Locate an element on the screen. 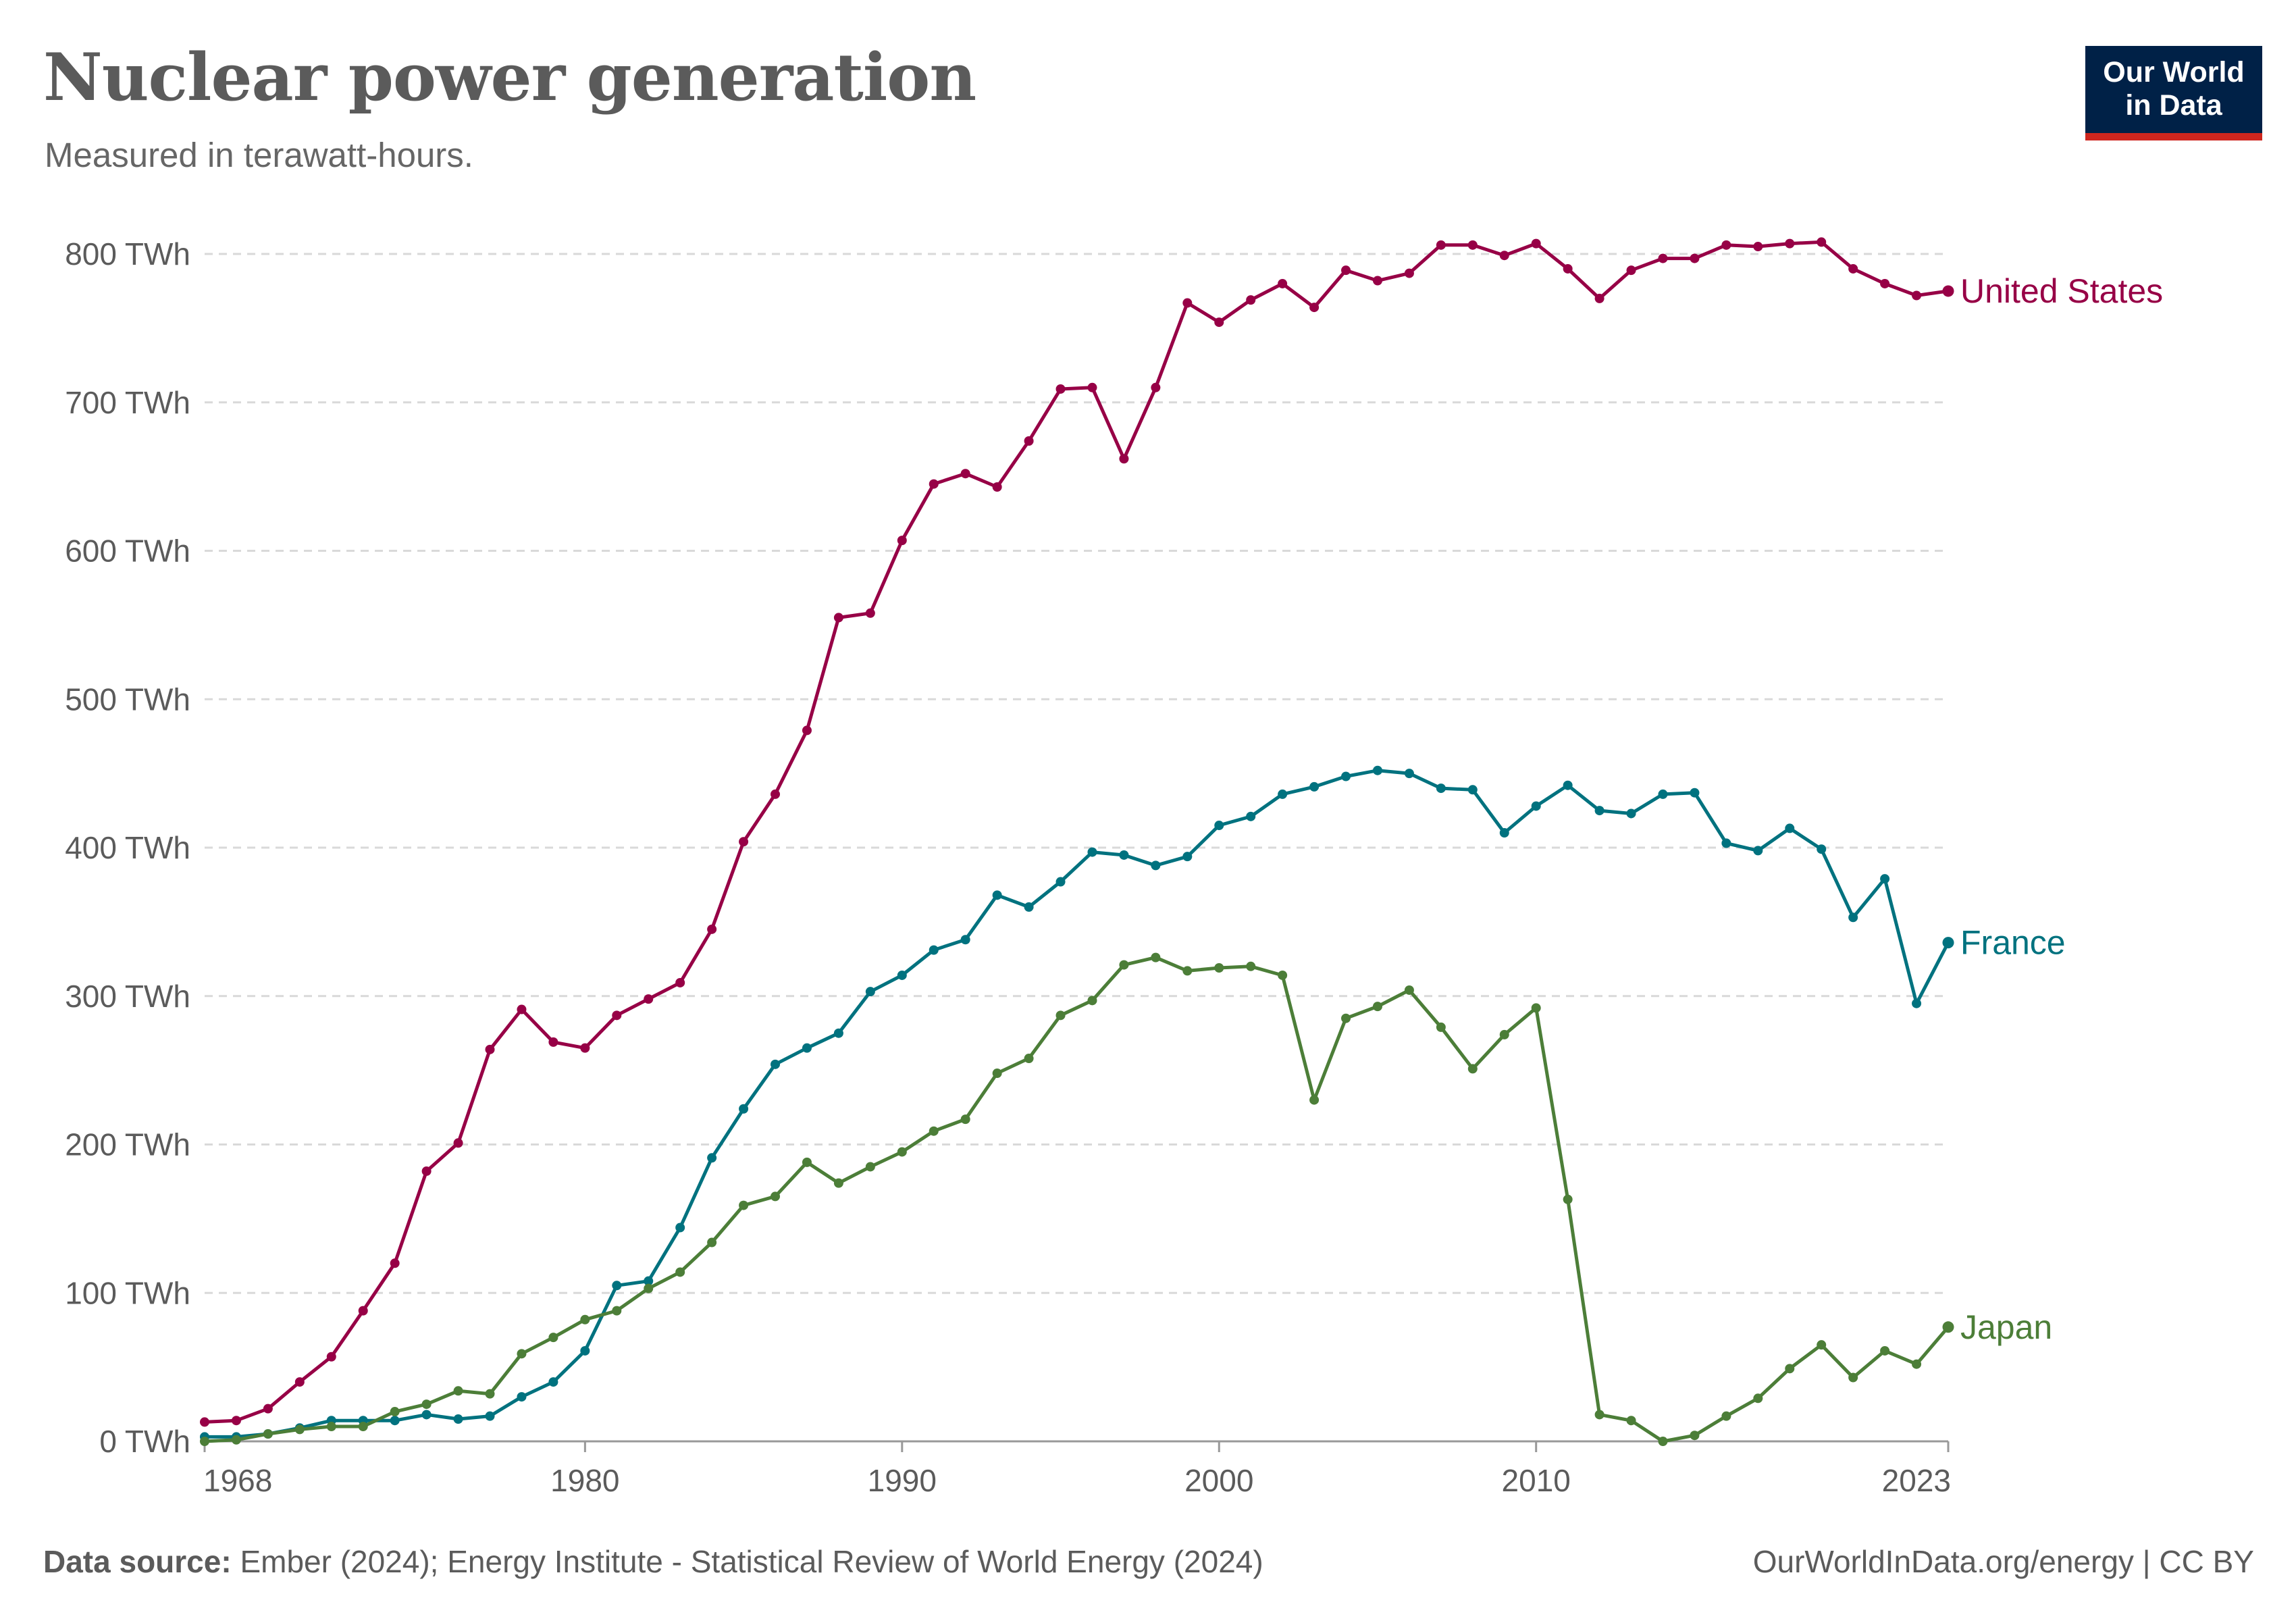  source-url-license: OurWorldInData.org/energy | CC BY is located at coordinates (2003, 1561).